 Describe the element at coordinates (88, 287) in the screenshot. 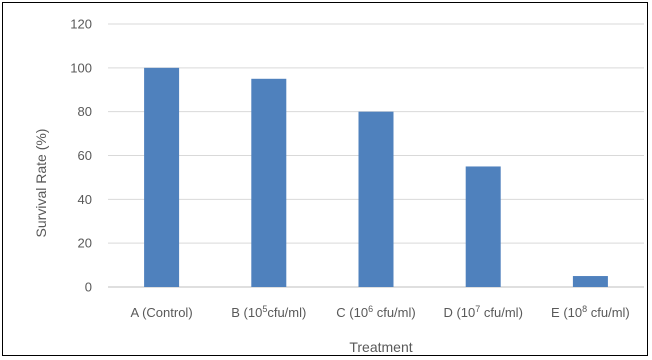

I see `y-tick-label: 0` at that location.